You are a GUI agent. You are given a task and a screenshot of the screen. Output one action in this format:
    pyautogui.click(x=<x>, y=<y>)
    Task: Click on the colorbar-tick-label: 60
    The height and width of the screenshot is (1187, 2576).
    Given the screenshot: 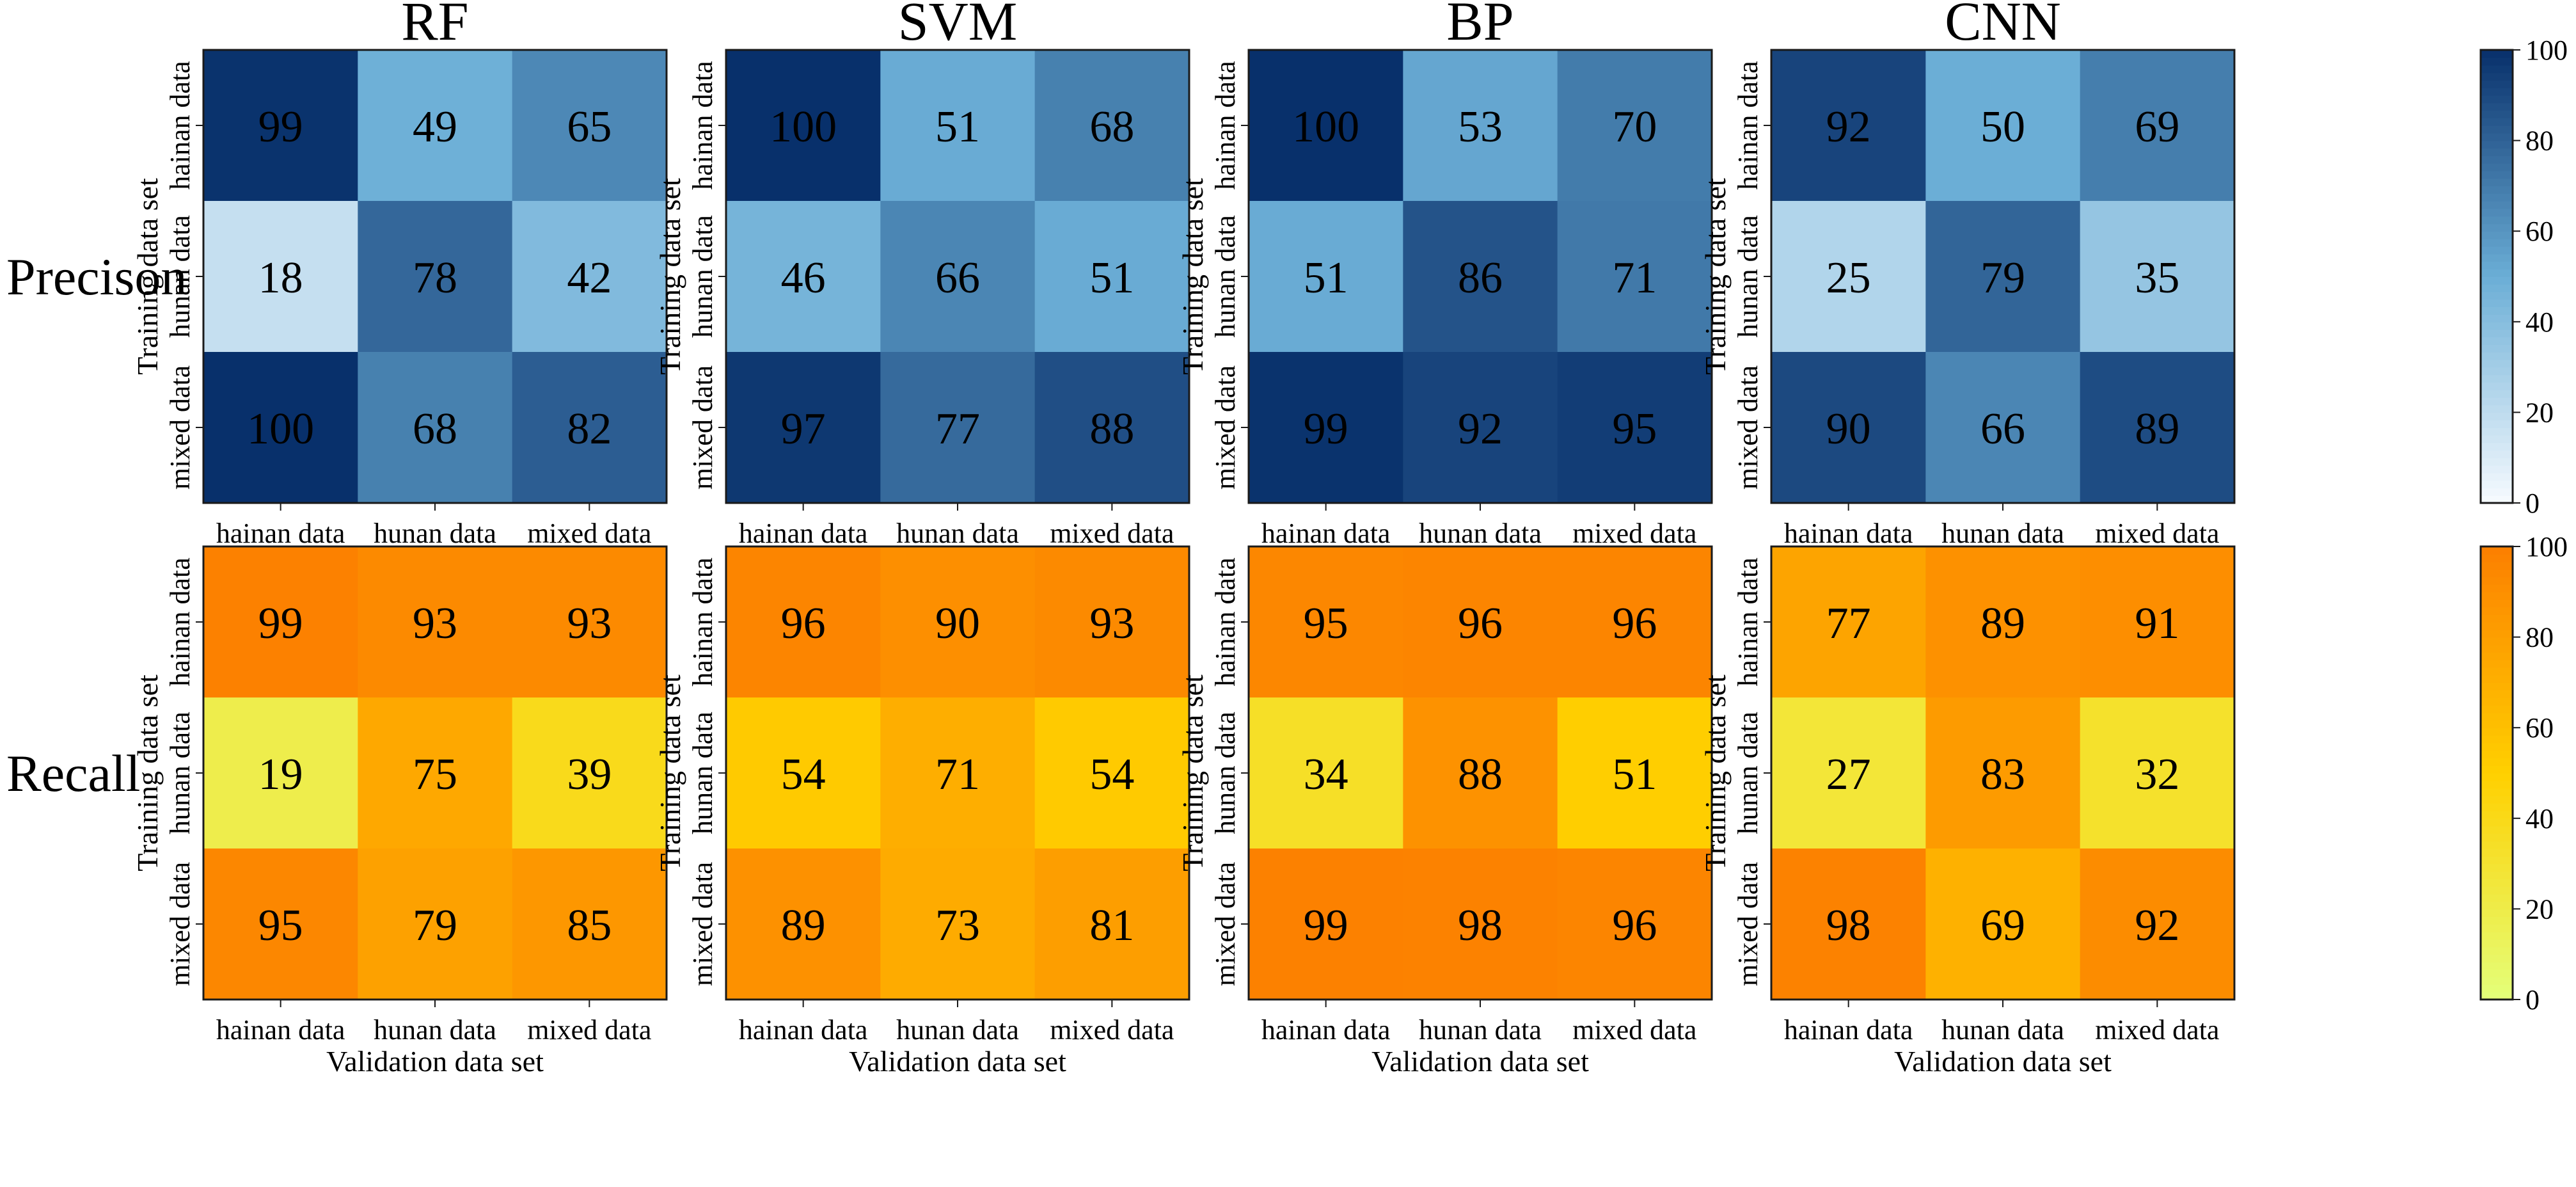 What is the action you would take?
    pyautogui.click(x=2539, y=231)
    